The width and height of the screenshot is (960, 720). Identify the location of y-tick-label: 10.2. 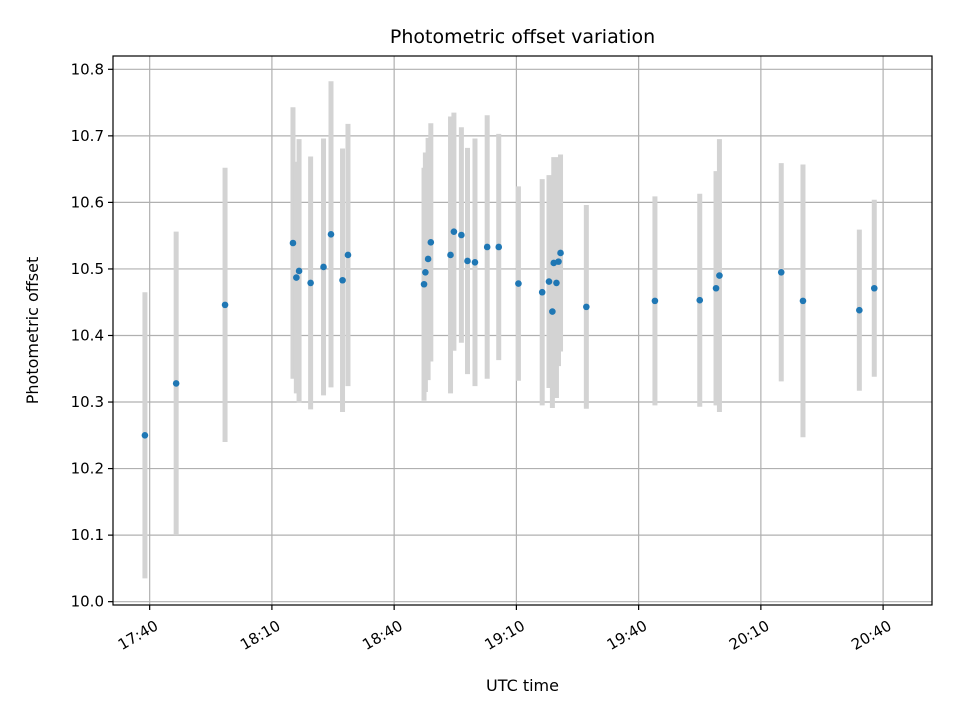
(87, 469).